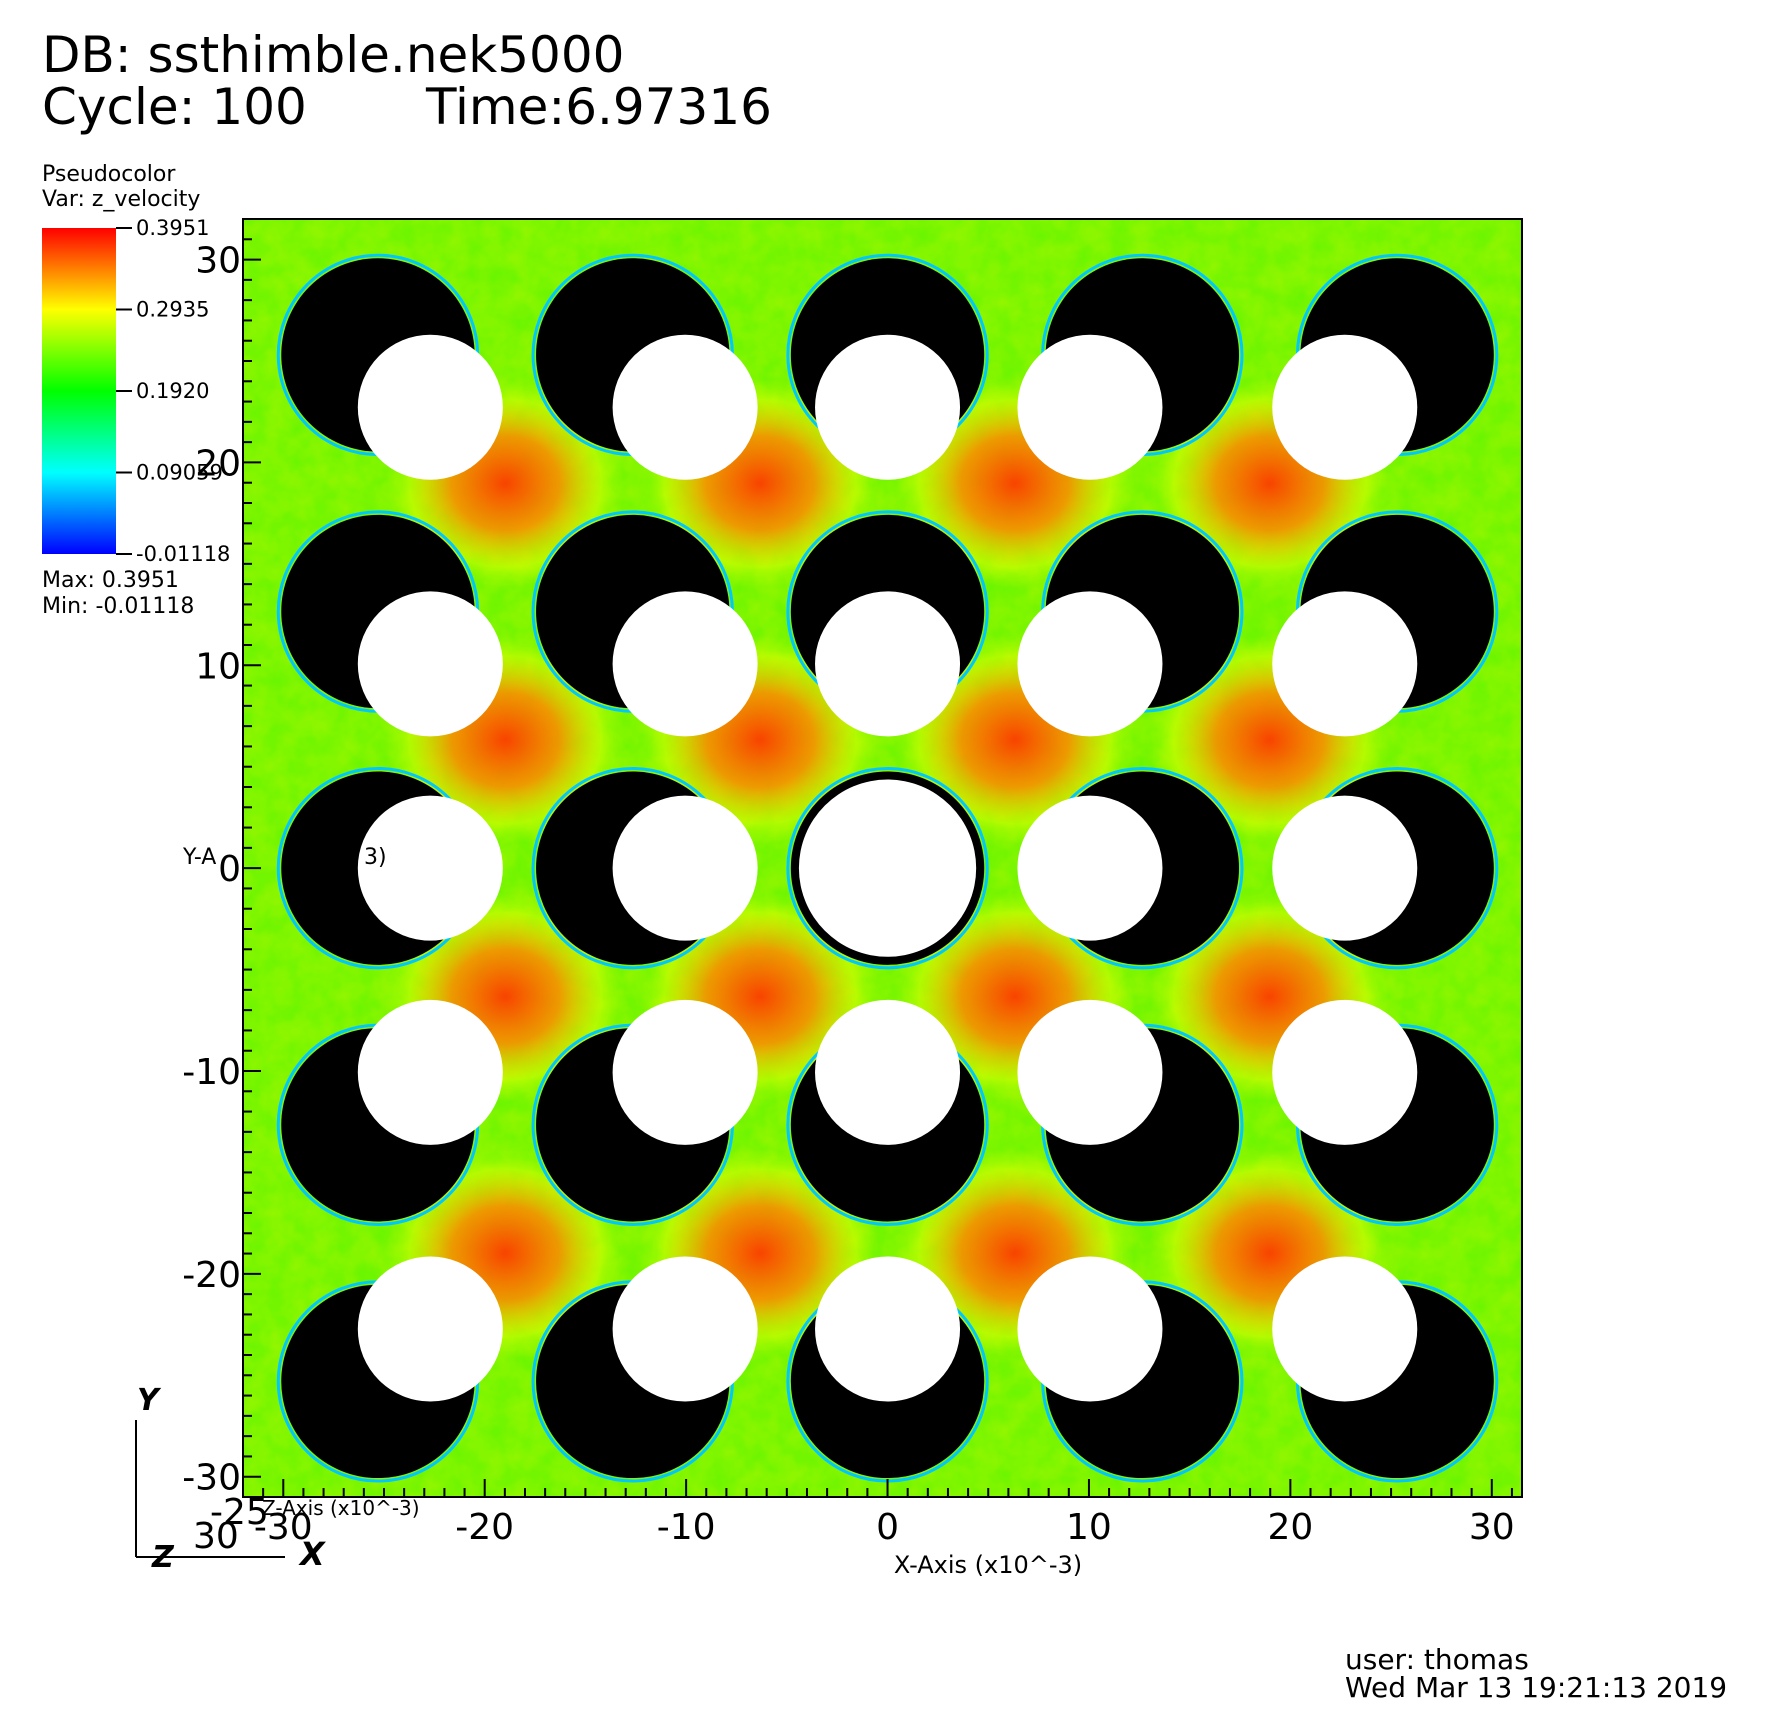  What do you see at coordinates (1492, 1527) in the screenshot?
I see `x-tick-label: 30` at bounding box center [1492, 1527].